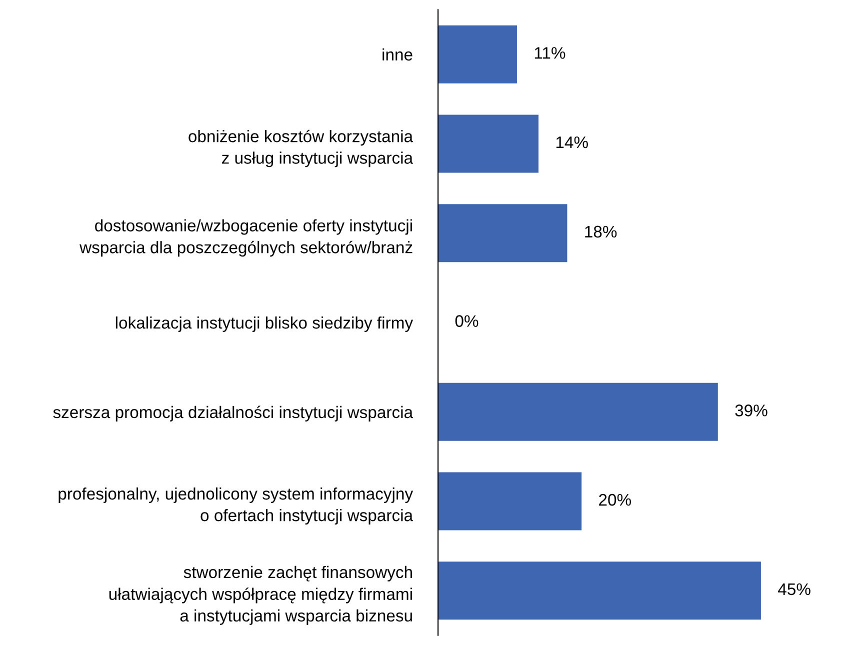  Describe the element at coordinates (615, 500) in the screenshot. I see `data-label: 20%` at that location.